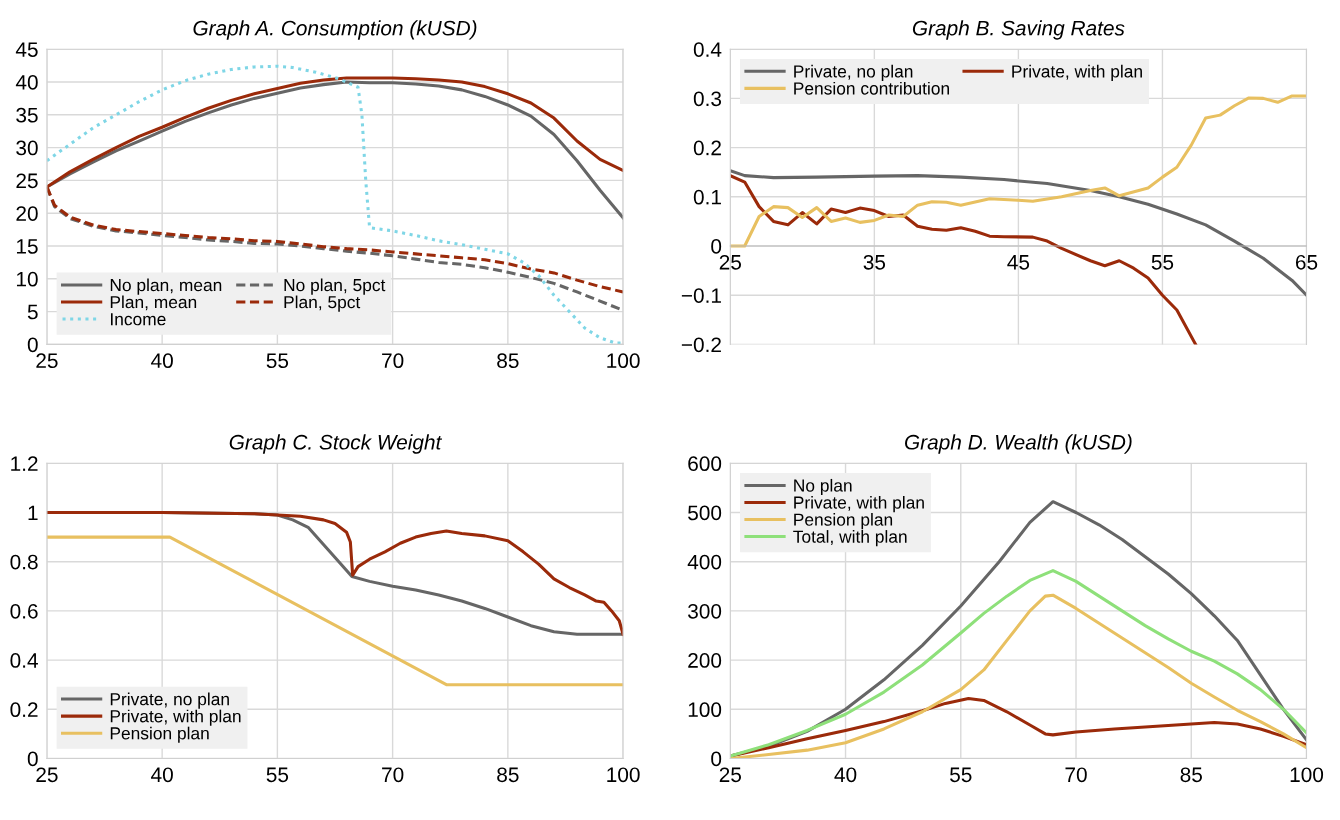 The image size is (1340, 820). What do you see at coordinates (707, 197) in the screenshot?
I see `y-tick-label: 0.1` at bounding box center [707, 197].